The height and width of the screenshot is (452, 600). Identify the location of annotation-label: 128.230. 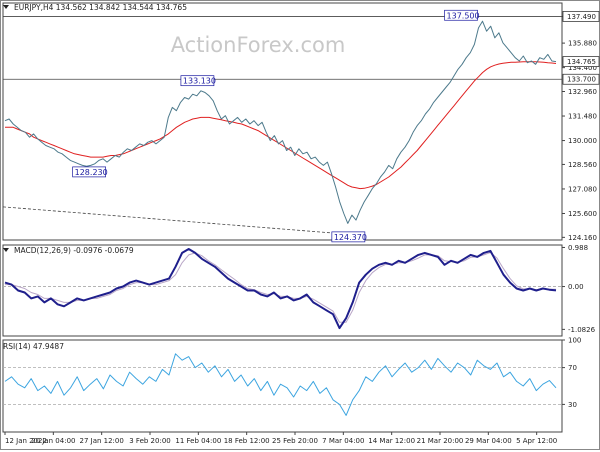
(91, 172).